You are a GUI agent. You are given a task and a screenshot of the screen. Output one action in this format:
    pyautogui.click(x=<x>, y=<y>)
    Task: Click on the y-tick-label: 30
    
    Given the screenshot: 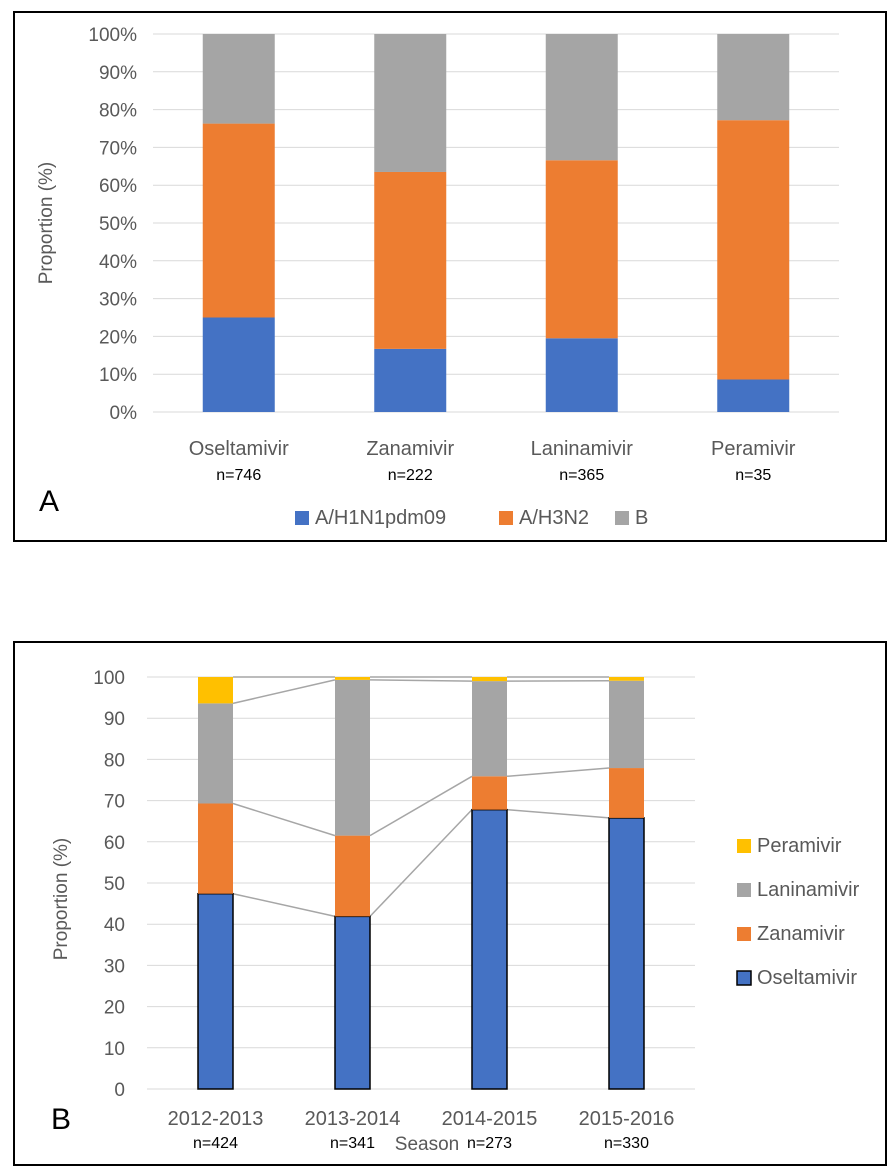 What is the action you would take?
    pyautogui.click(x=114, y=966)
    